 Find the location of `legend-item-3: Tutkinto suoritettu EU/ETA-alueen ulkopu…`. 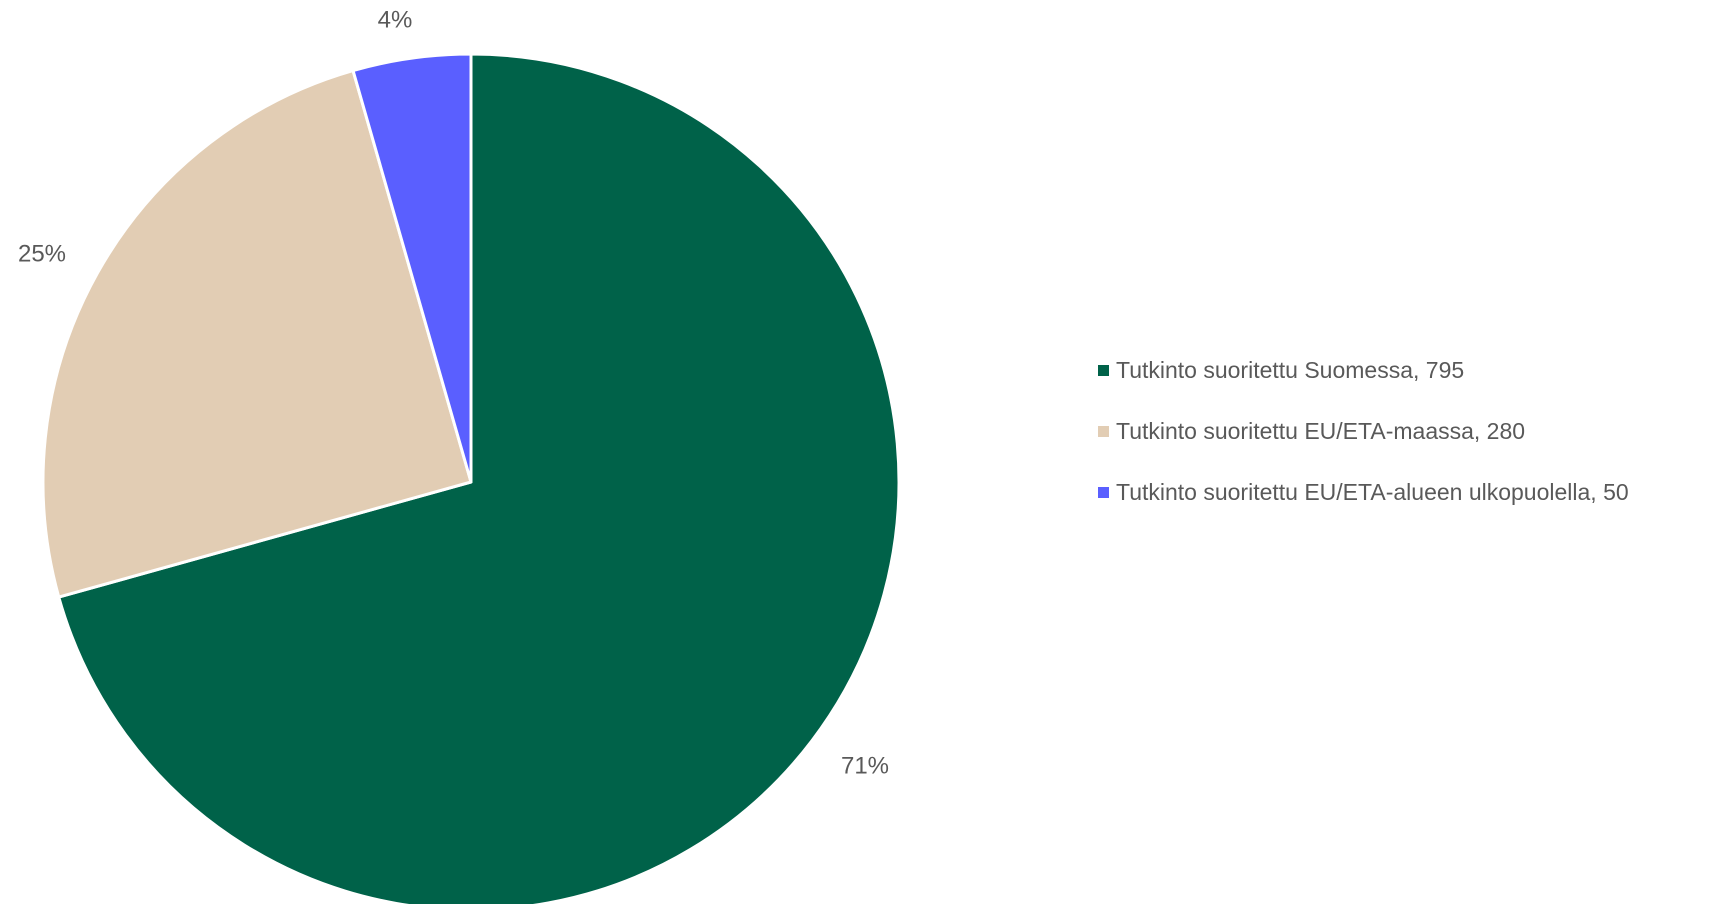

legend-item-3: Tutkinto suoritettu EU/ETA-alueen ulkopu… is located at coordinates (1363, 492).